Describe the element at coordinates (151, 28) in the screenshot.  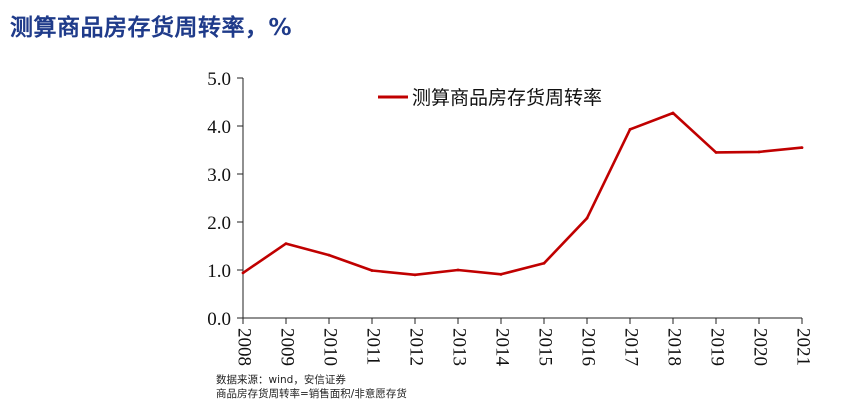
I see `chart-title: 测算商品房存货周转率，%` at that location.